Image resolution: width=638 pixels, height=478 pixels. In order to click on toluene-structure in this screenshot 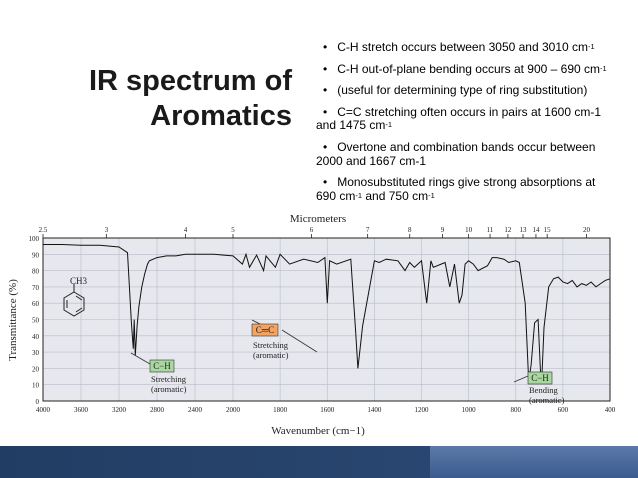, I will do `click(74, 300)`.